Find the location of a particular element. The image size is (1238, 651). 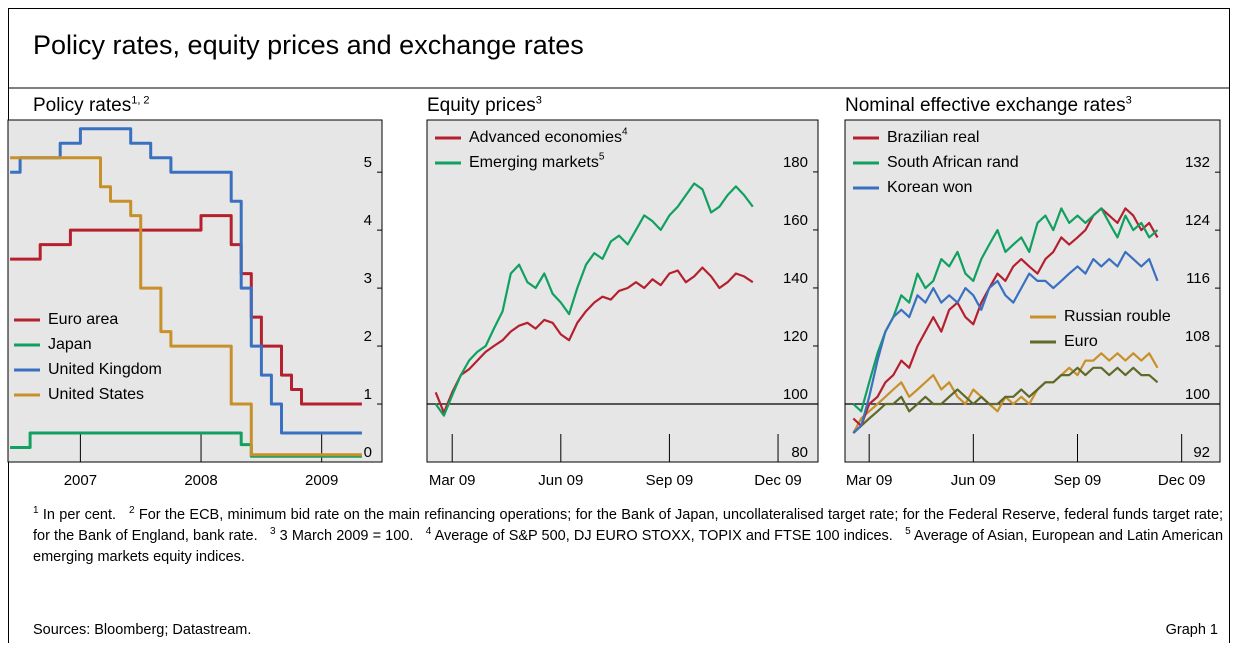

y-tick-label: 132 is located at coordinates (1197, 162).